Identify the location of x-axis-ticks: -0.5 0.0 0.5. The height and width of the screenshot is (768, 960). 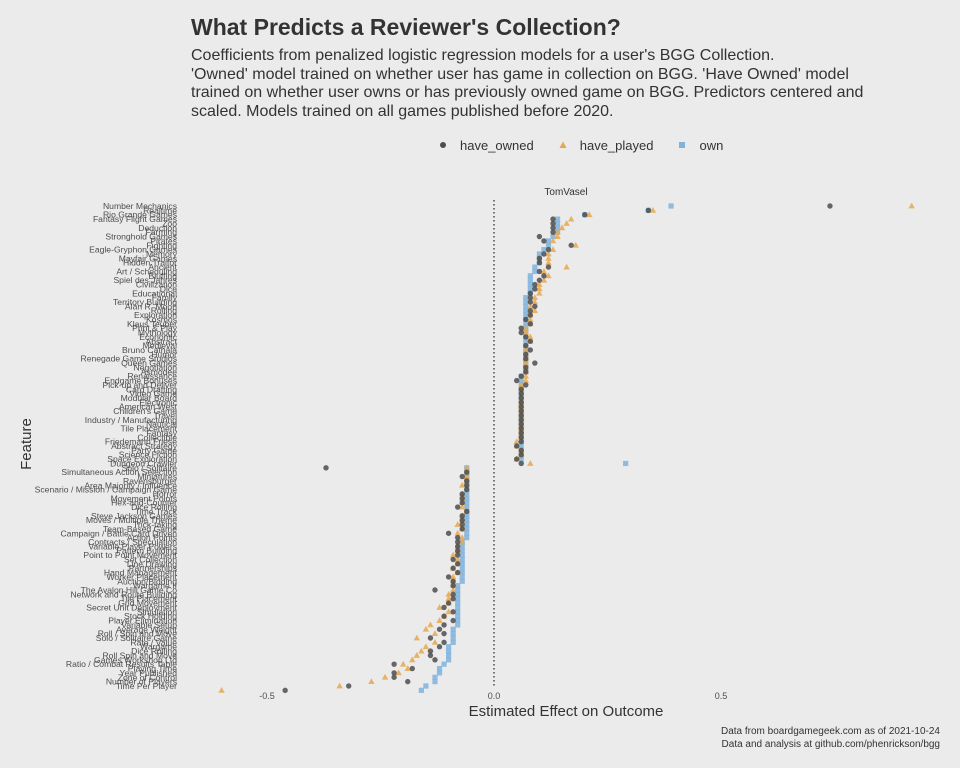
(493, 696).